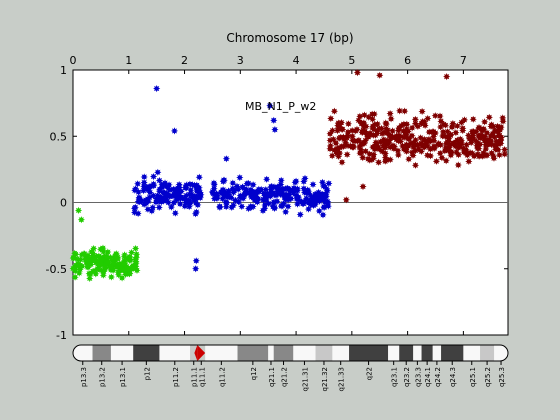  I want to click on band-label: q21.32, so click(325, 379).